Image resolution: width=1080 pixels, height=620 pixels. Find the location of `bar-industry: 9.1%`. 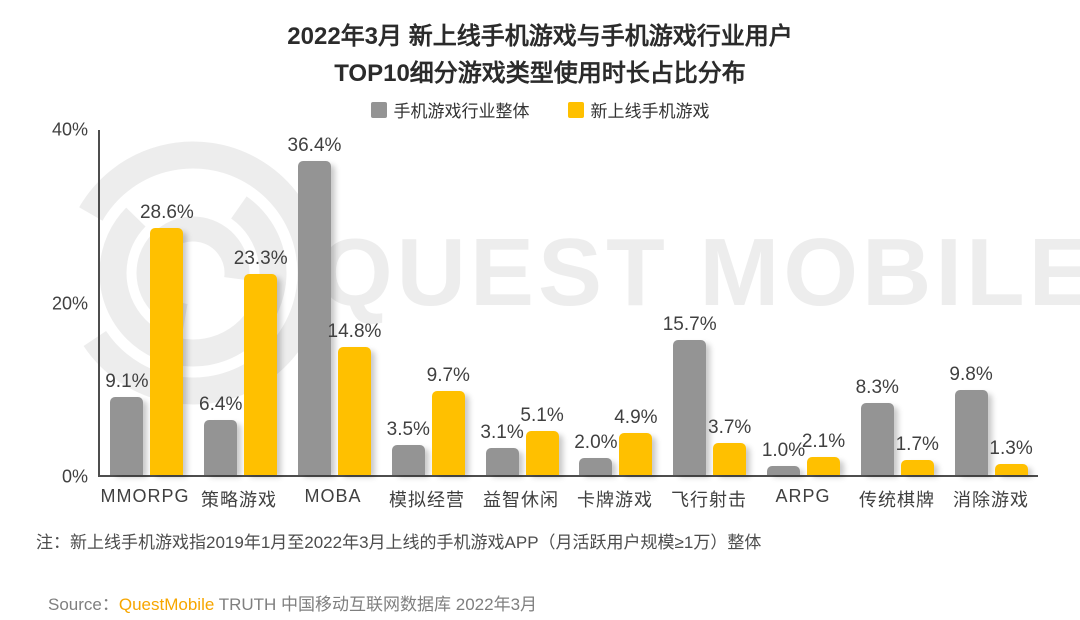

bar-industry: 9.1% is located at coordinates (127, 423).